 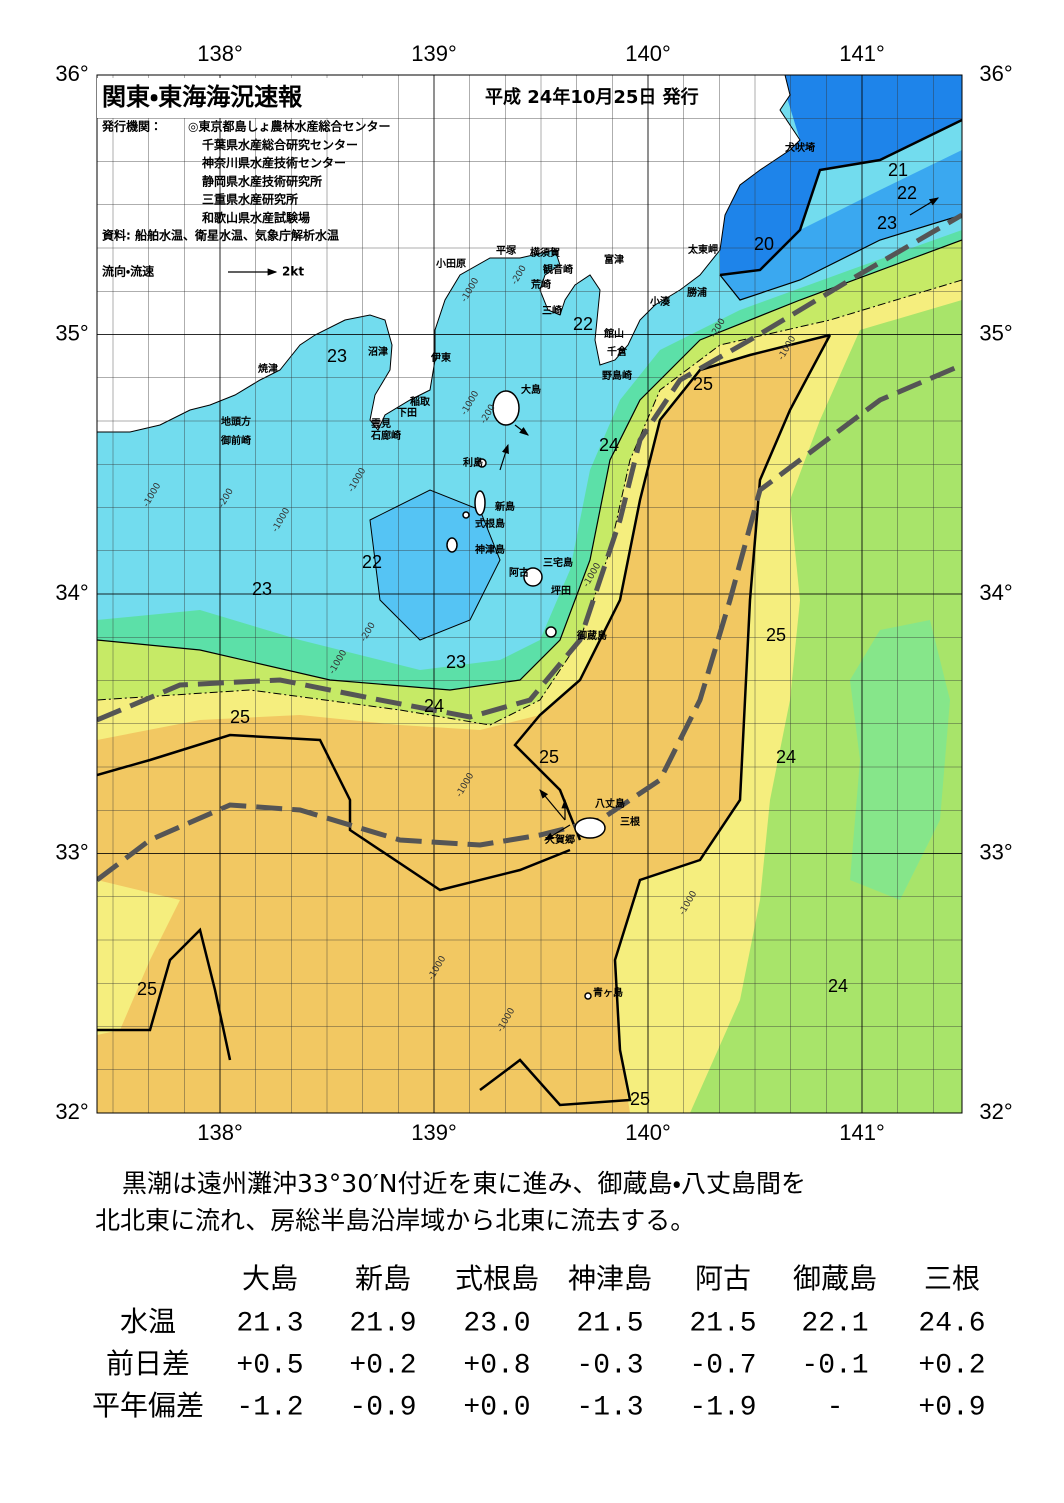 I want to click on place-name: 大賀郷, so click(x=560, y=839).